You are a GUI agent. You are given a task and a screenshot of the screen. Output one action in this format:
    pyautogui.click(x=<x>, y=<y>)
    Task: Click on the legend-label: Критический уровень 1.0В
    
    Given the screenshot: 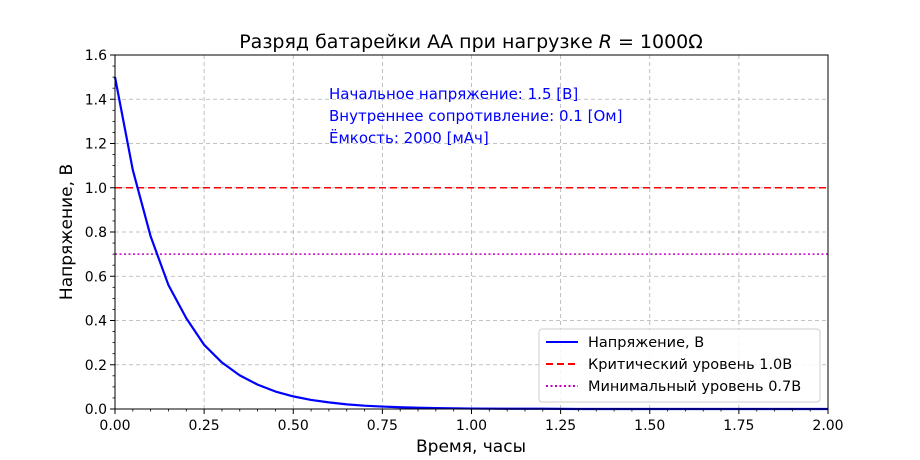 What is the action you would take?
    pyautogui.click(x=690, y=365)
    